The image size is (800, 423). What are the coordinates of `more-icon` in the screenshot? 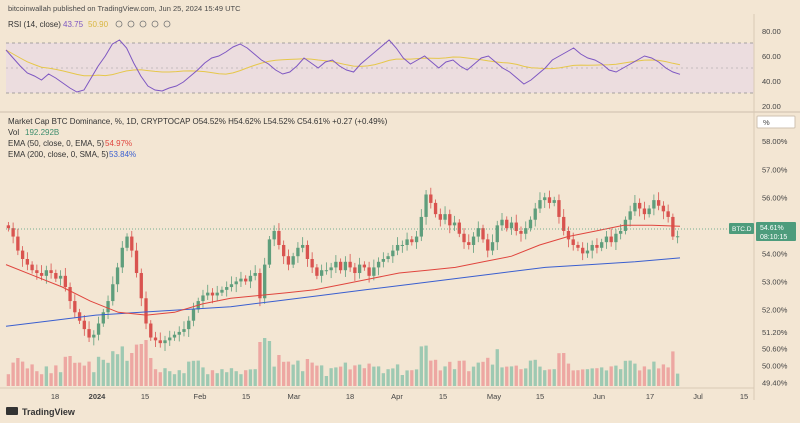 It's located at (167, 24).